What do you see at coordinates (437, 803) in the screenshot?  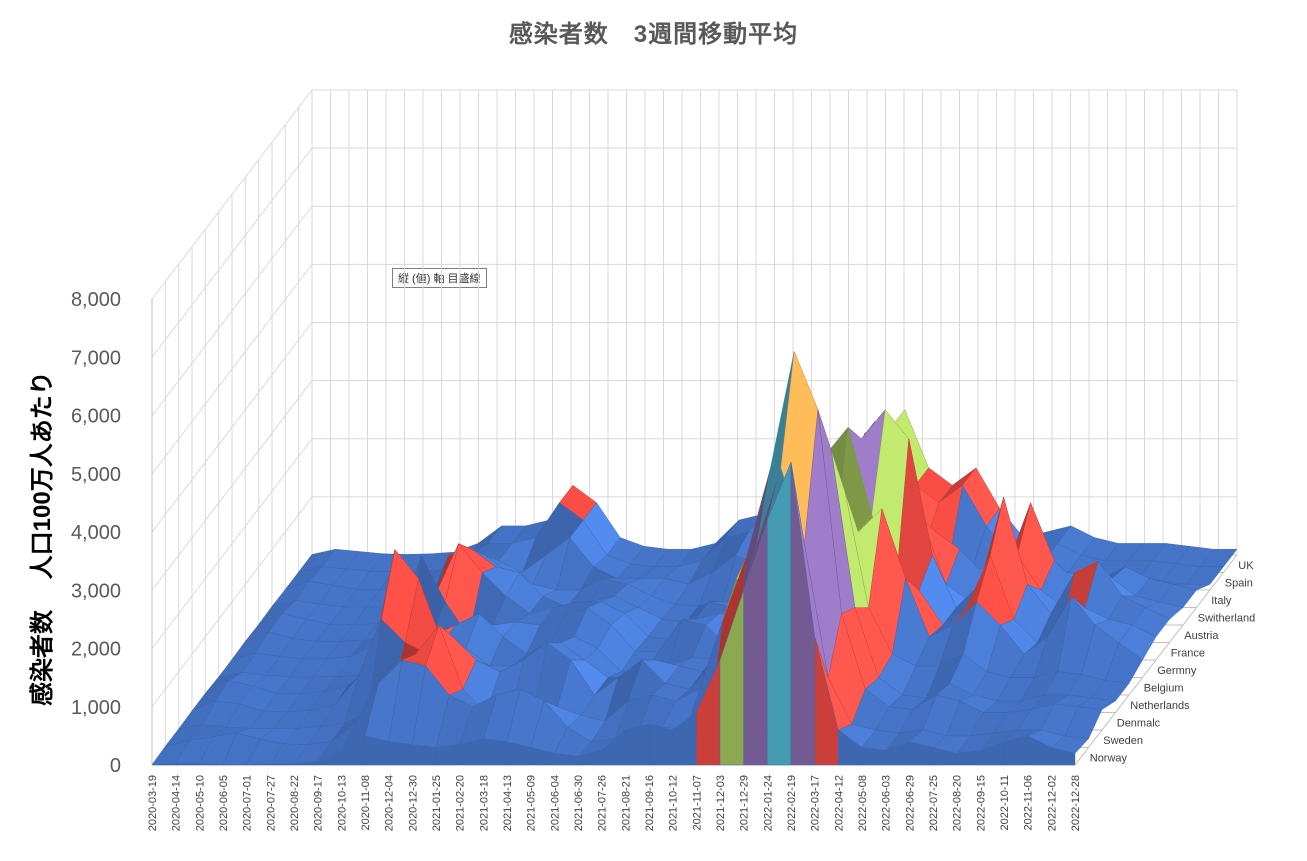 I see `x-tick-label: 2021-01-25` at bounding box center [437, 803].